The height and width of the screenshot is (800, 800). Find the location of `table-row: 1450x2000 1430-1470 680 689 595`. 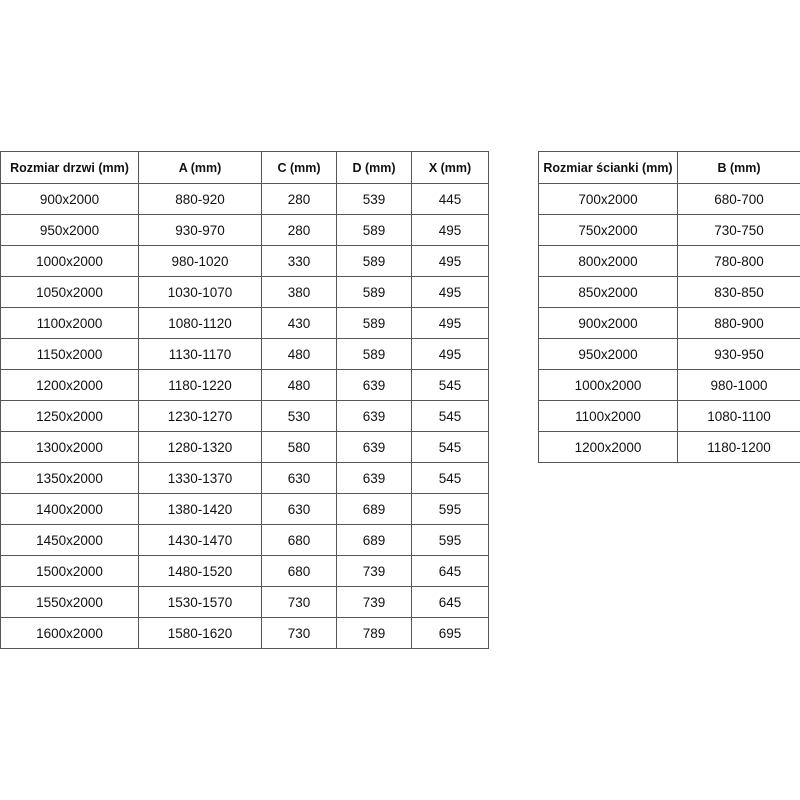

table-row: 1450x2000 1430-1470 680 689 595 is located at coordinates (244, 540).